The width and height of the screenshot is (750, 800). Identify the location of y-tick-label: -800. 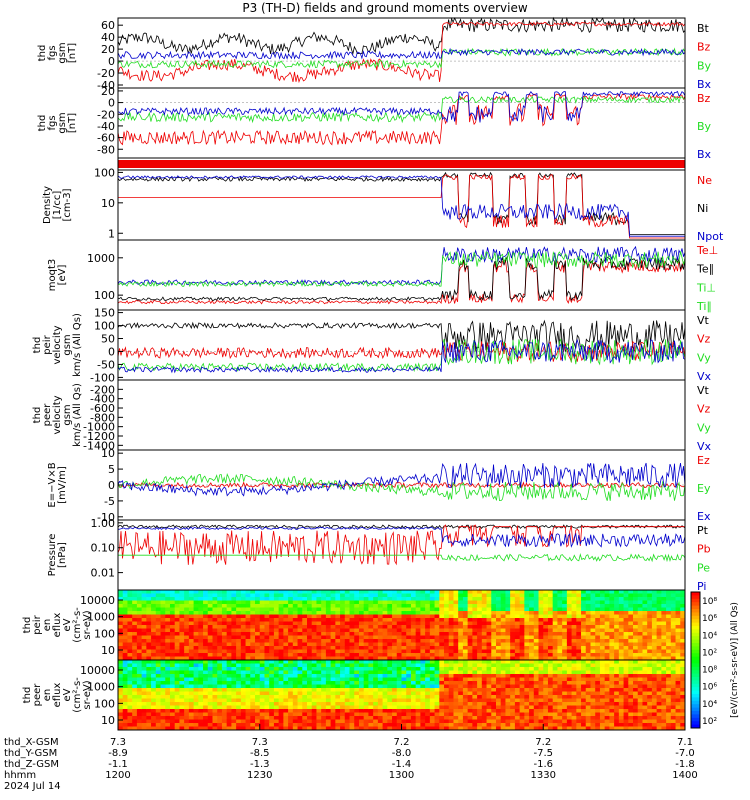
(102, 417).